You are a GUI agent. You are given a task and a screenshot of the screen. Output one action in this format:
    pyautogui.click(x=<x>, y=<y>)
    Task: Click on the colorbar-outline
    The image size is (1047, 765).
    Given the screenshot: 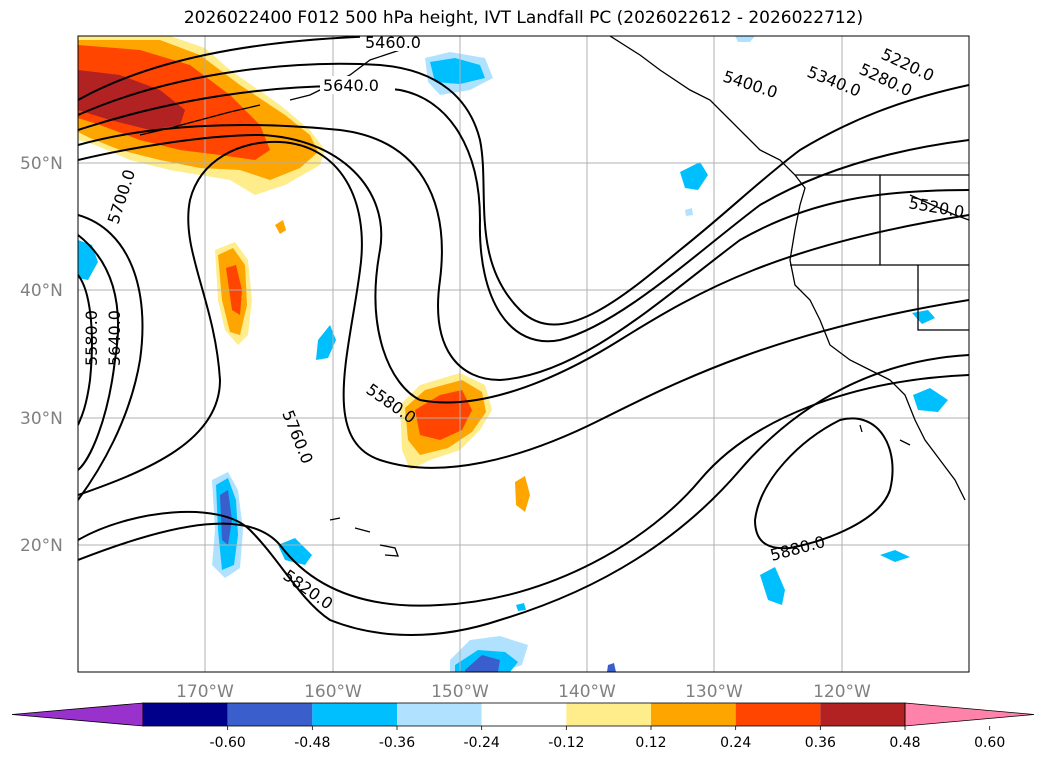 What is the action you would take?
    pyautogui.click(x=524, y=714)
    